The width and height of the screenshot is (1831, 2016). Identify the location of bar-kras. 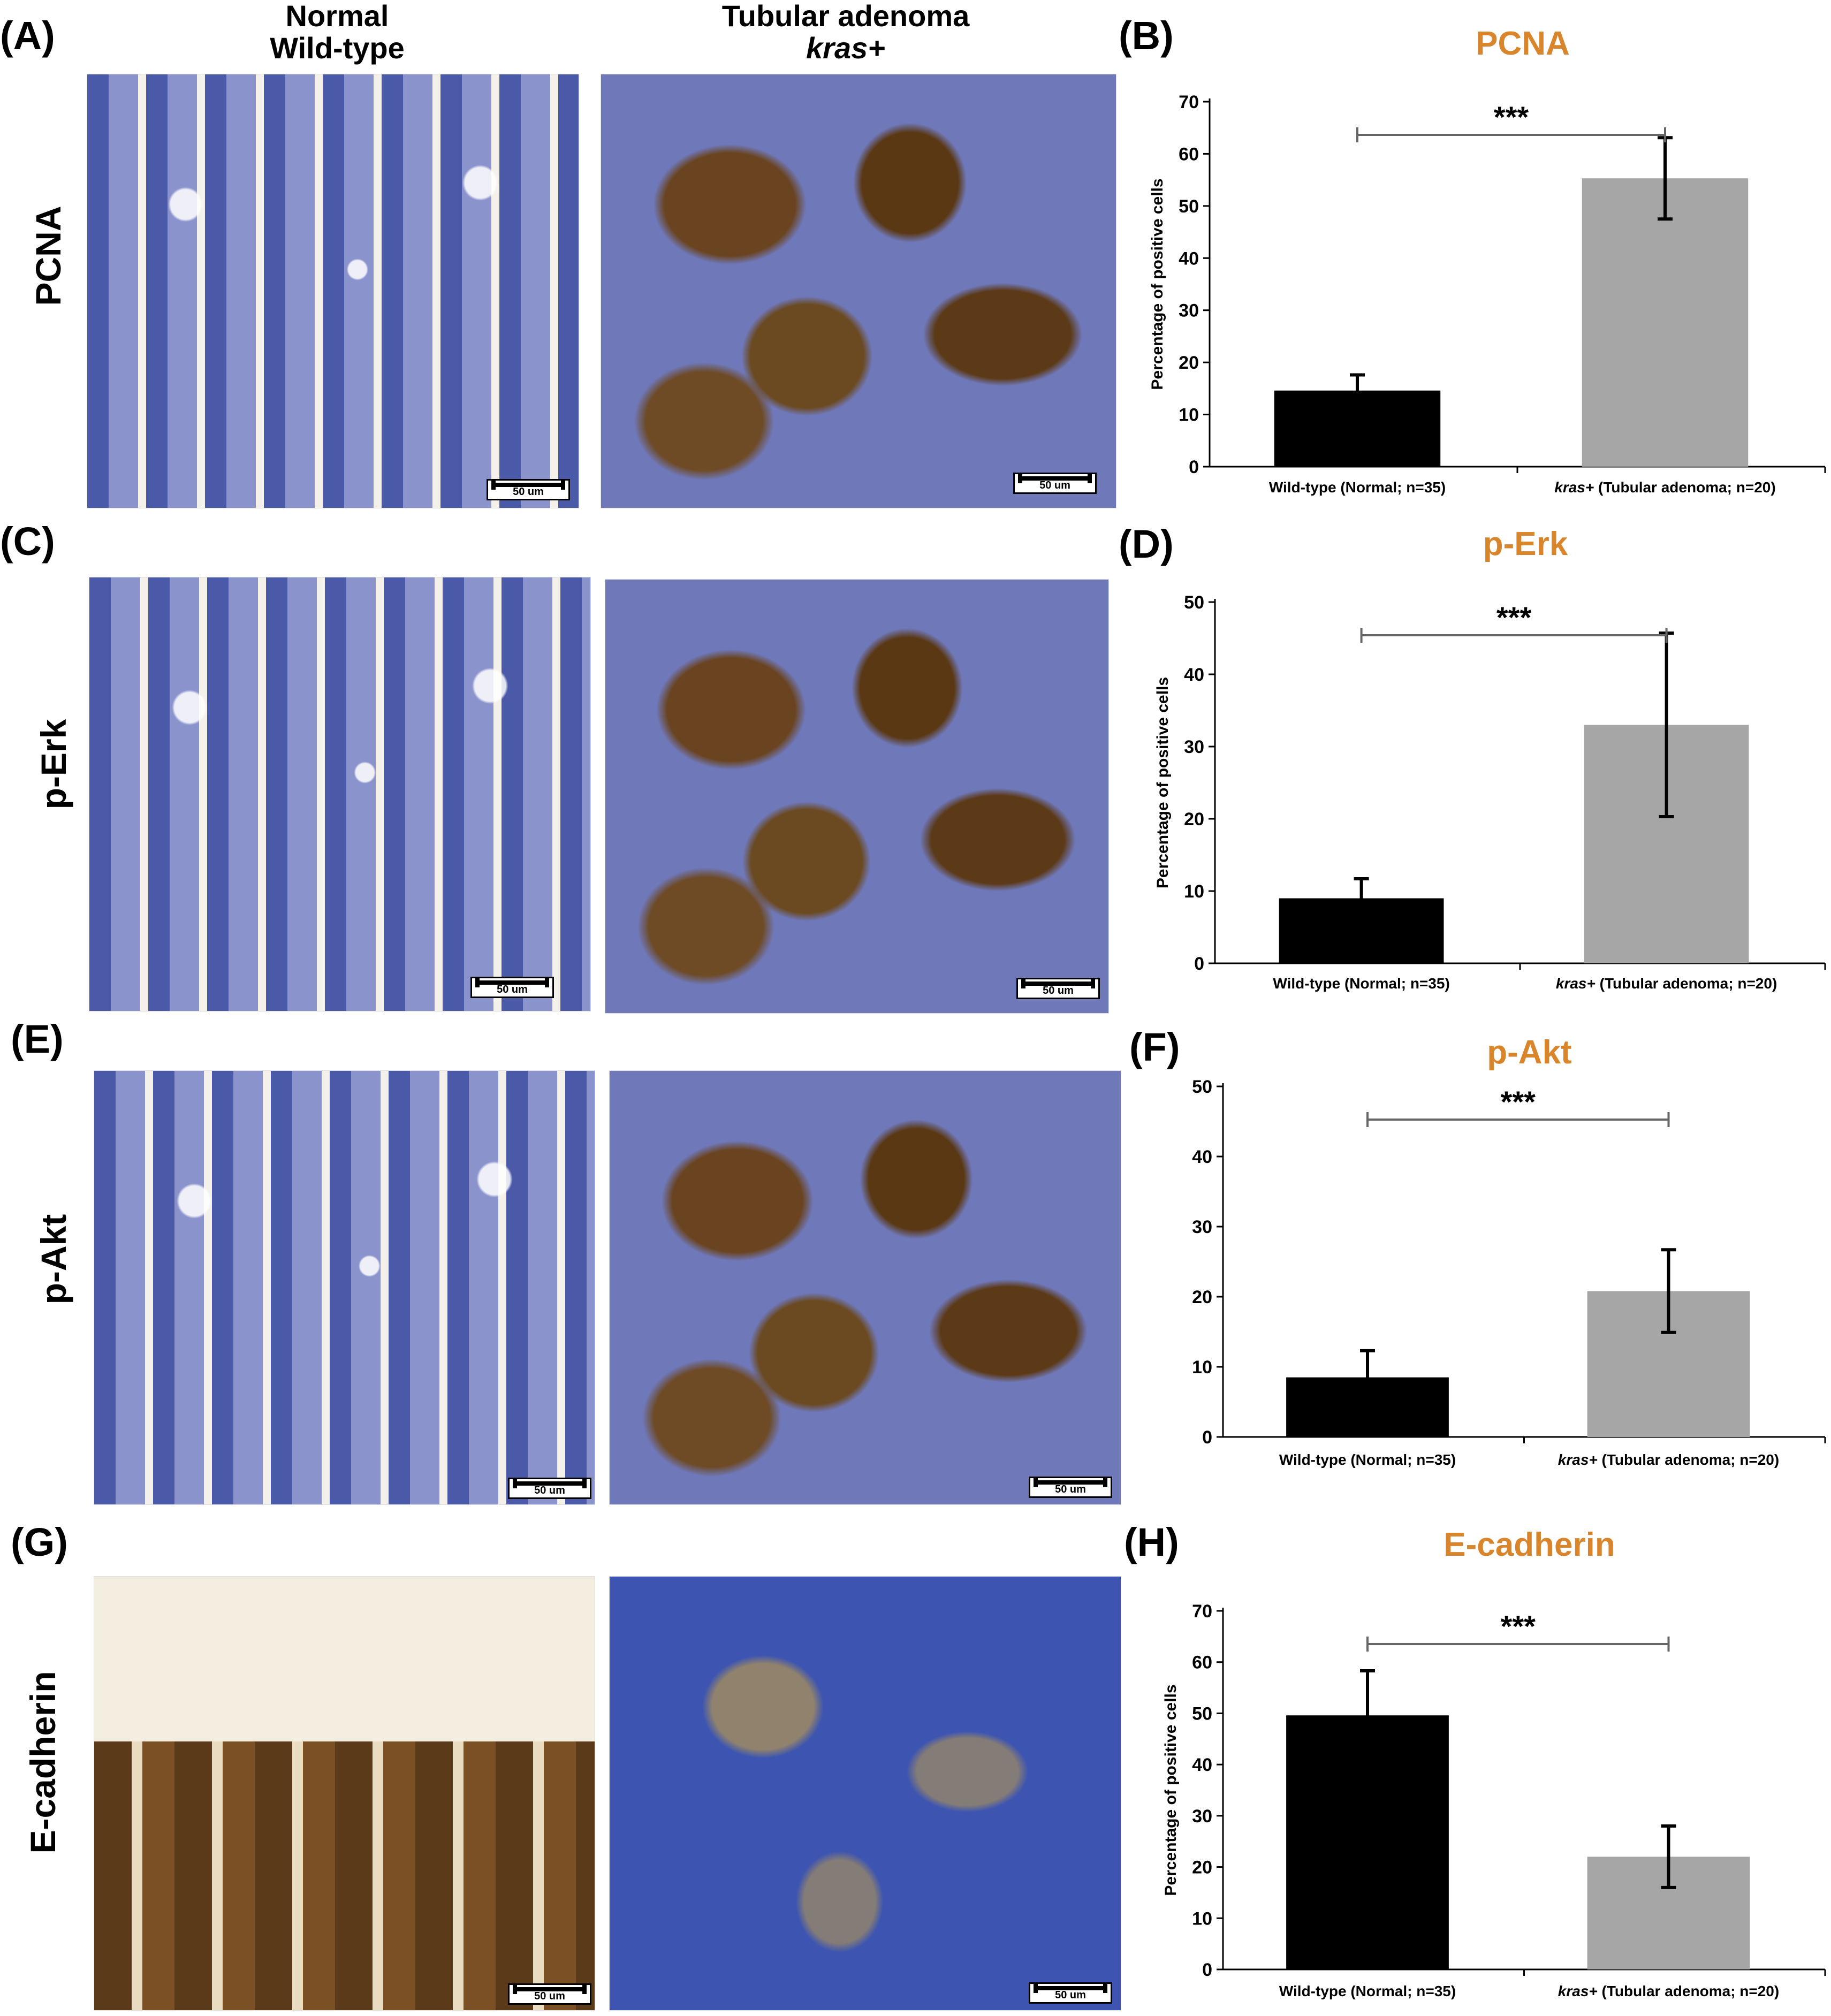
(1666, 322).